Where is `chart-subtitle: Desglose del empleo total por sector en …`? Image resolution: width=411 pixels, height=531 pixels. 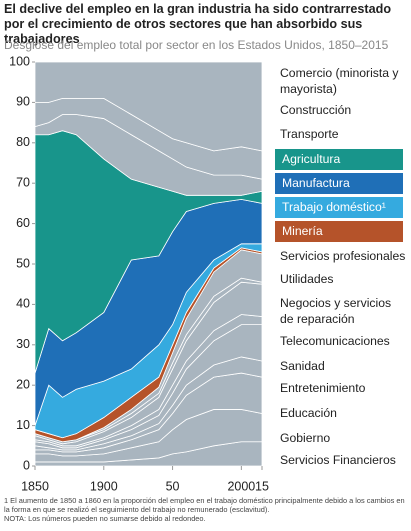
chart-subtitle: Desglose del empleo total por sector en … is located at coordinates (196, 45).